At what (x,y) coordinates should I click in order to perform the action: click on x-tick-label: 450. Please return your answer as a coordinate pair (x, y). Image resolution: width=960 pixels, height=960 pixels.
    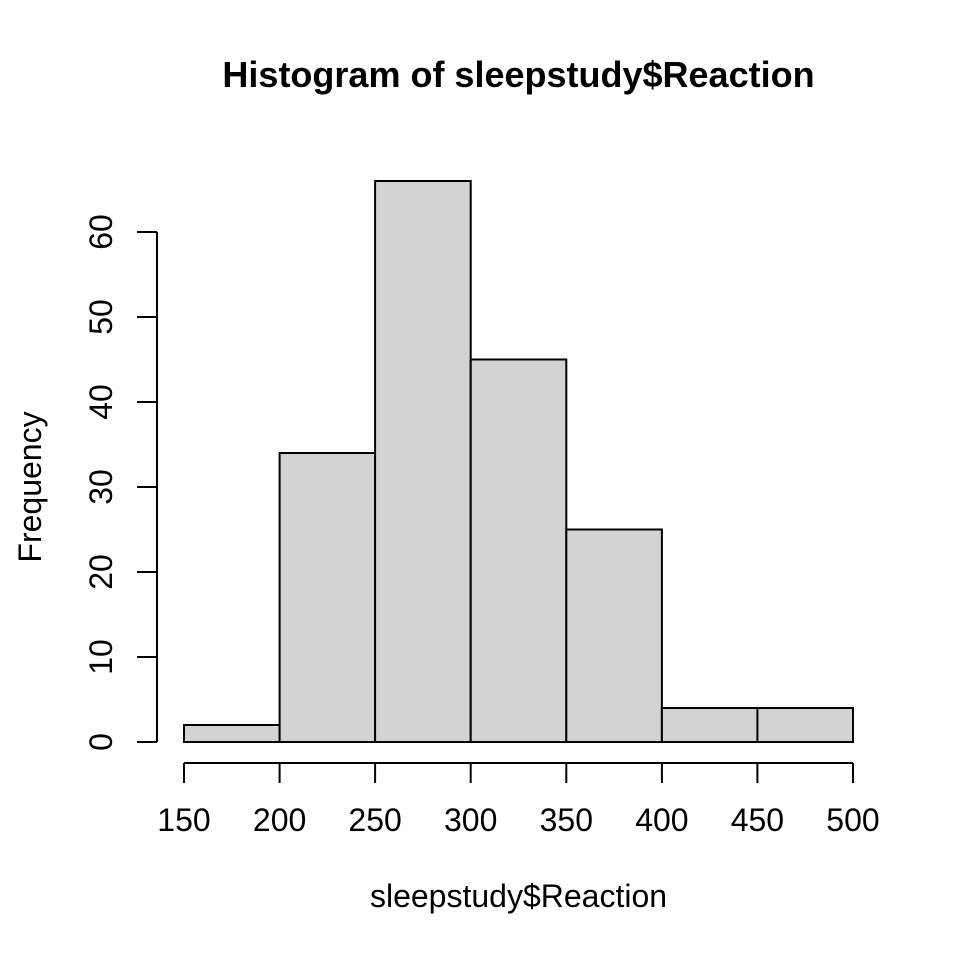
    Looking at the image, I should click on (757, 820).